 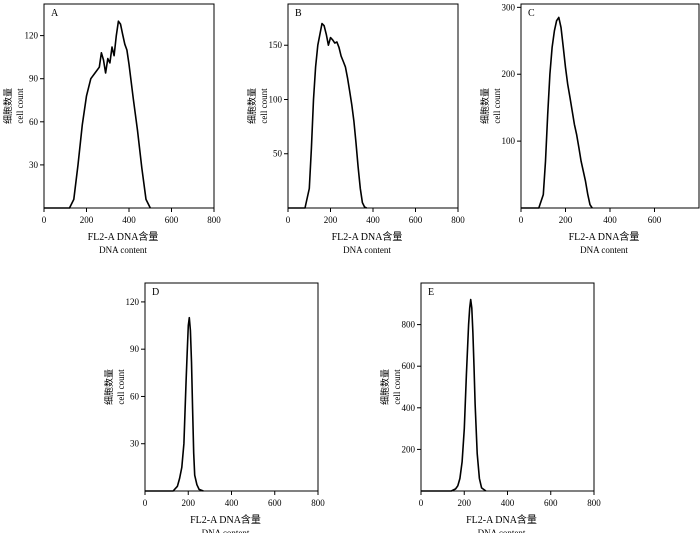 What do you see at coordinates (409, 408) in the screenshot?
I see `y-tick-label: 400` at bounding box center [409, 408].